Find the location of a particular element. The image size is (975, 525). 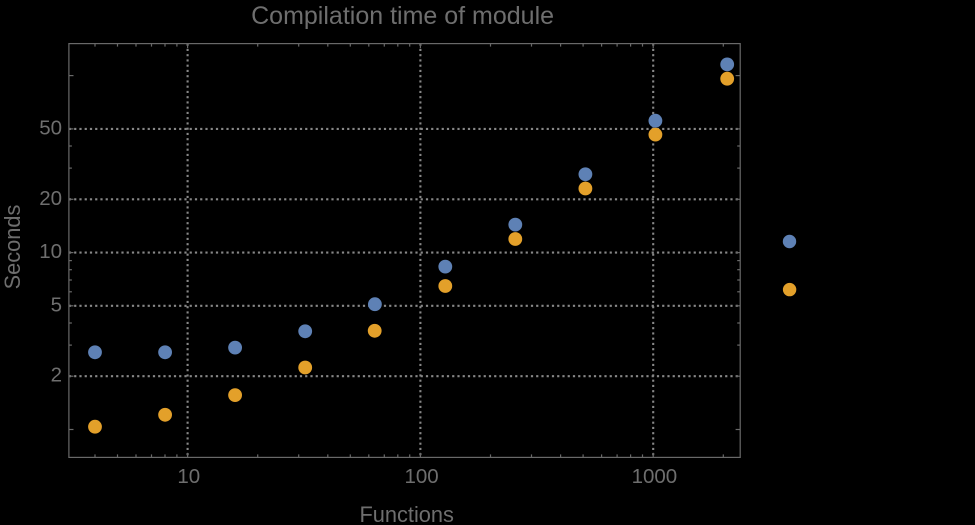

svg-text: 5 is located at coordinates (56, 304).